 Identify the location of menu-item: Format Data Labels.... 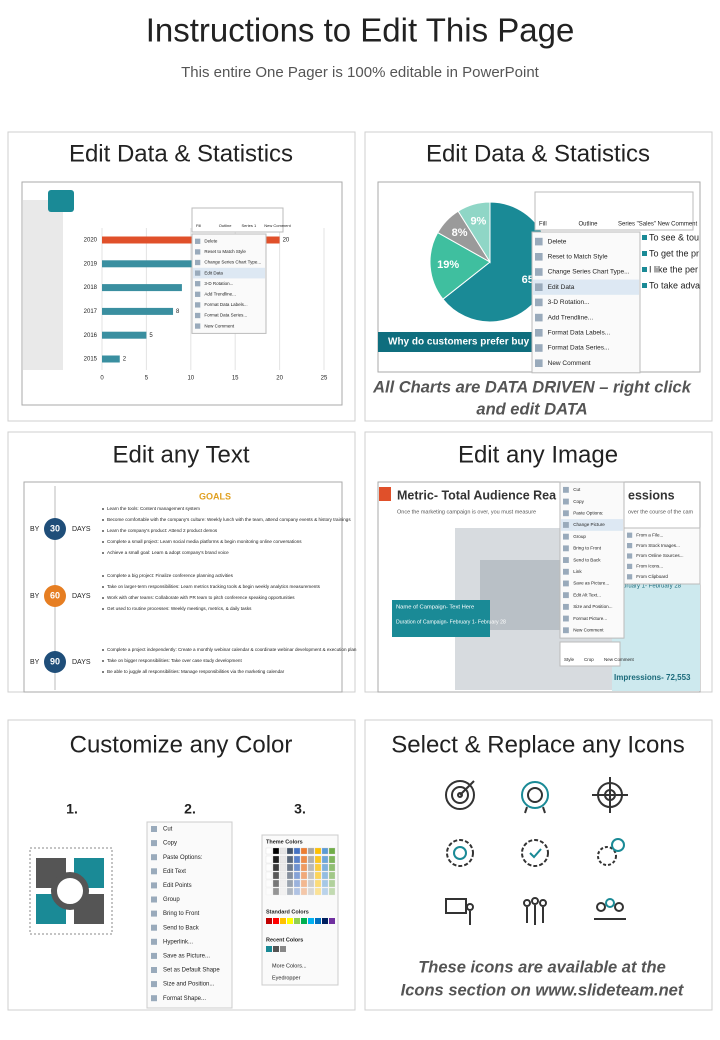
(579, 333).